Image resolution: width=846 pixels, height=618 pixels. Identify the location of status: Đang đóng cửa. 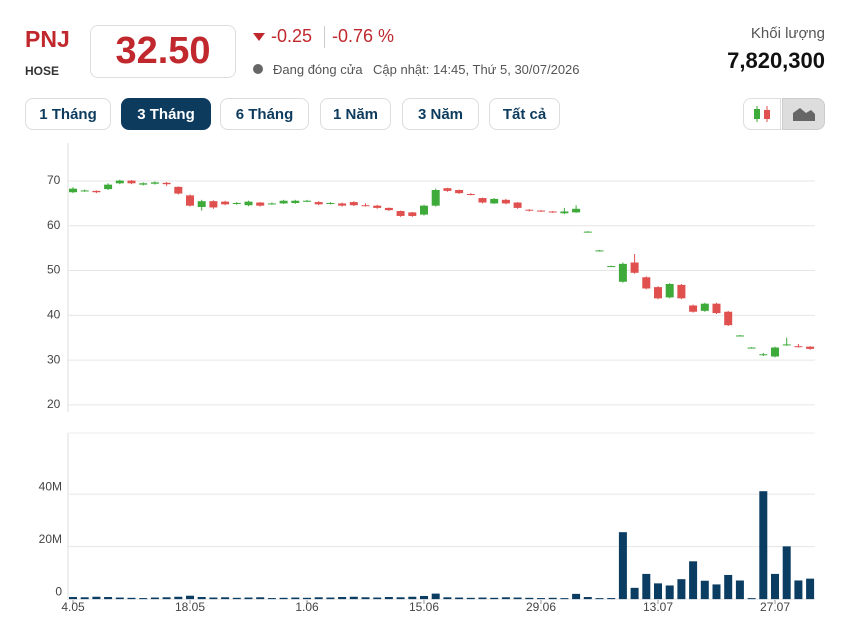
(318, 69).